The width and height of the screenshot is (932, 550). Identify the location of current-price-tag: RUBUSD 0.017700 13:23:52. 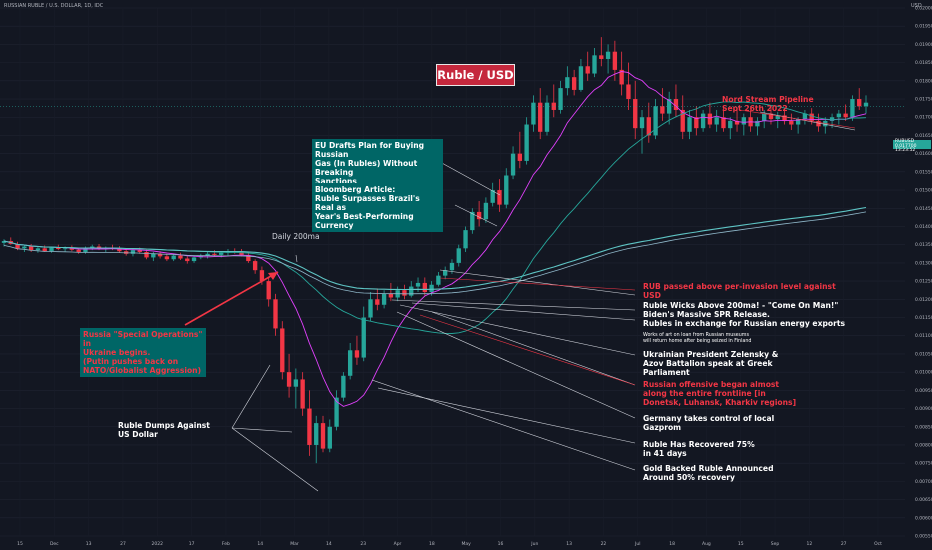
(912, 146).